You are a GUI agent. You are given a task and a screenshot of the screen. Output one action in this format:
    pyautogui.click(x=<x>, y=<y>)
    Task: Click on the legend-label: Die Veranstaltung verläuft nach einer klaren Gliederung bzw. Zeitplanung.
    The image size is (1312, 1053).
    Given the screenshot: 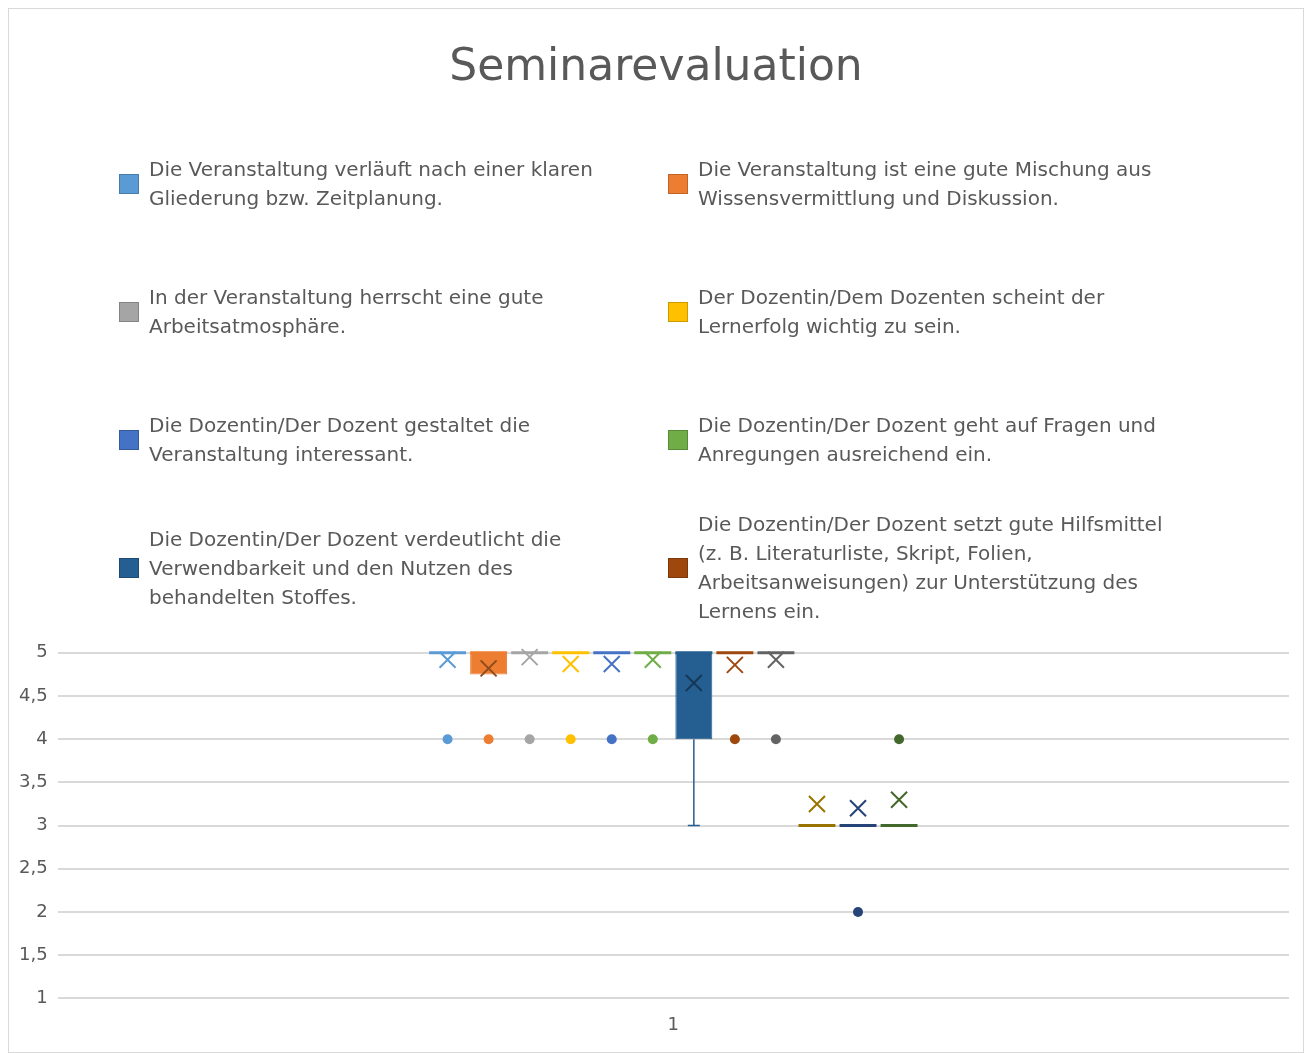 What is the action you would take?
    pyautogui.click(x=371, y=184)
    